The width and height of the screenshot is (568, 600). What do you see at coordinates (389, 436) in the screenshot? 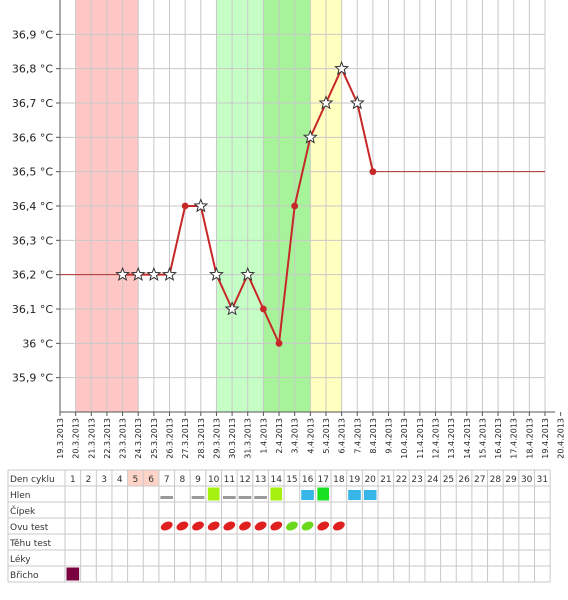
I see `x-tick-label: 9.4.2013` at bounding box center [389, 436].